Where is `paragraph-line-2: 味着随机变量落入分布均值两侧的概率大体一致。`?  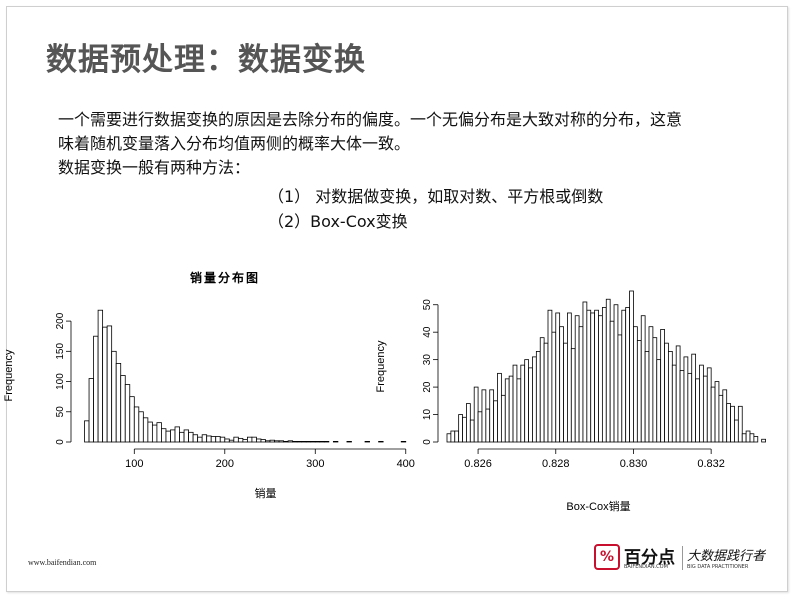
paragraph-line-2: 味着随机变量落入分布均值两侧的概率大体一致。 is located at coordinates (234, 143).